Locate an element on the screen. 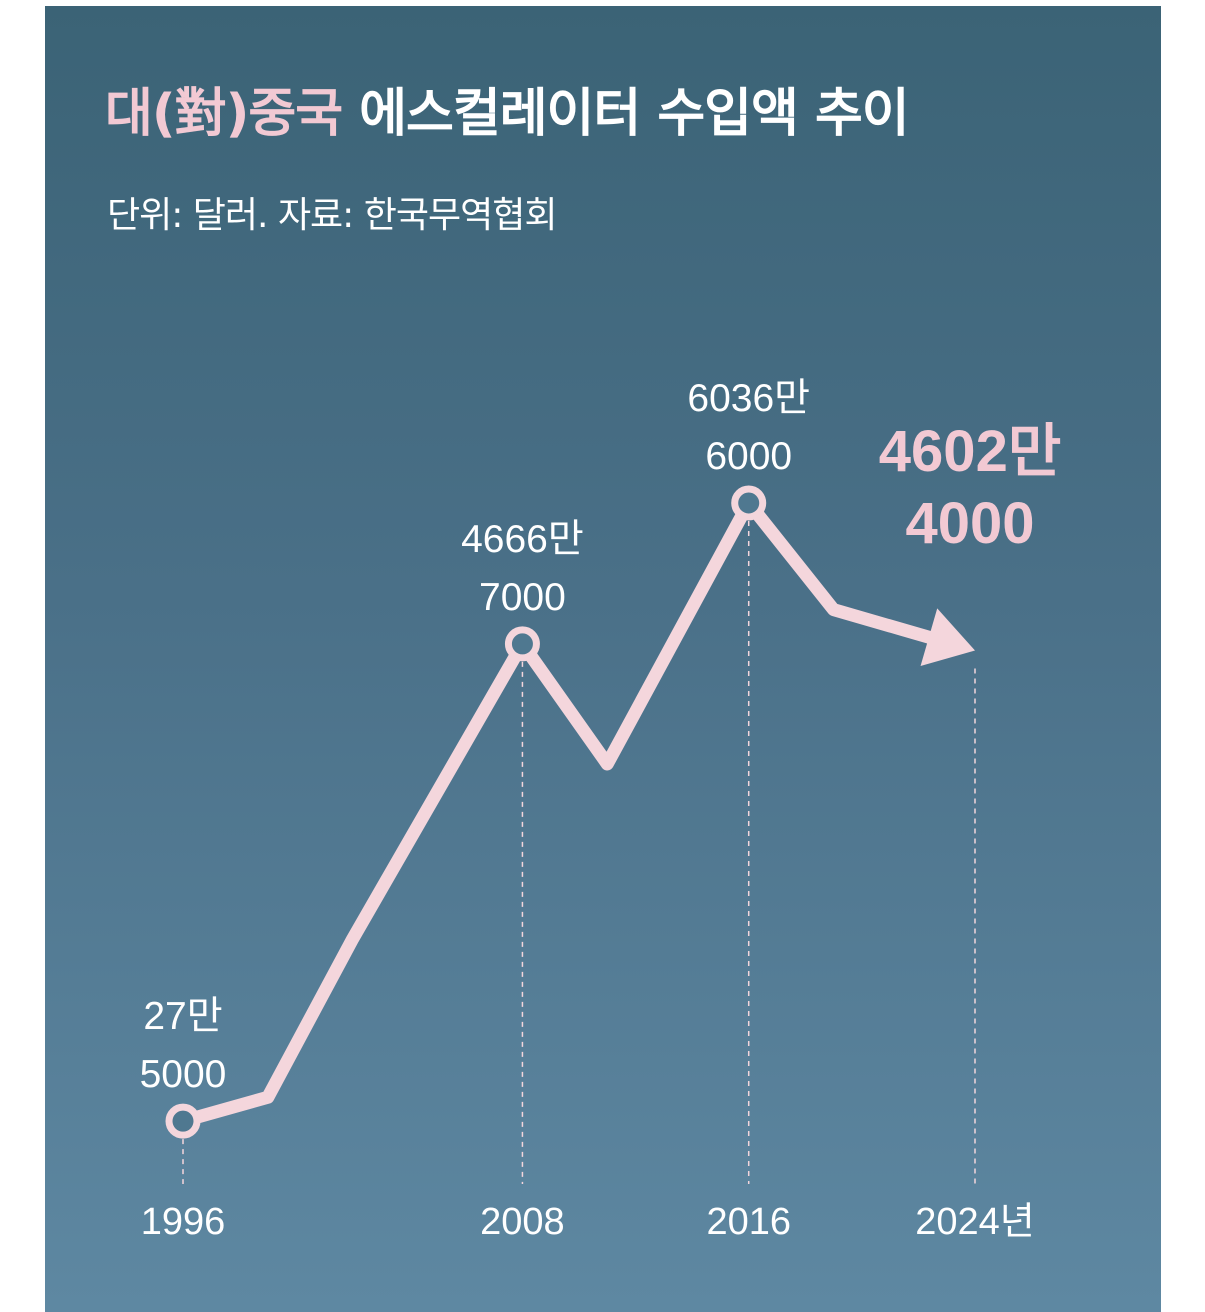  x-tick-label-2016: 2016 is located at coordinates (748, 1222).